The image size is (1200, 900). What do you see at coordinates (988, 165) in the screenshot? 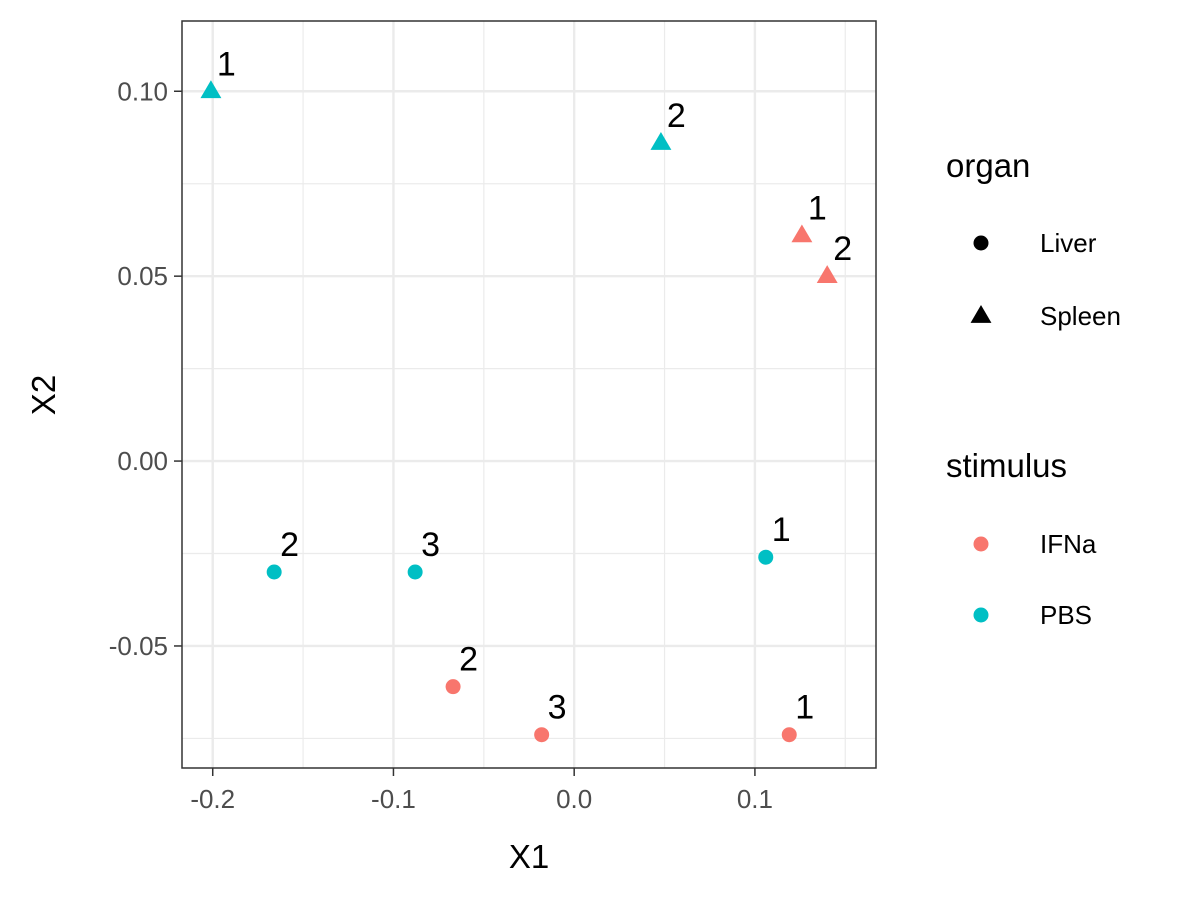
I see `legend-title-organ: organ` at bounding box center [988, 165].